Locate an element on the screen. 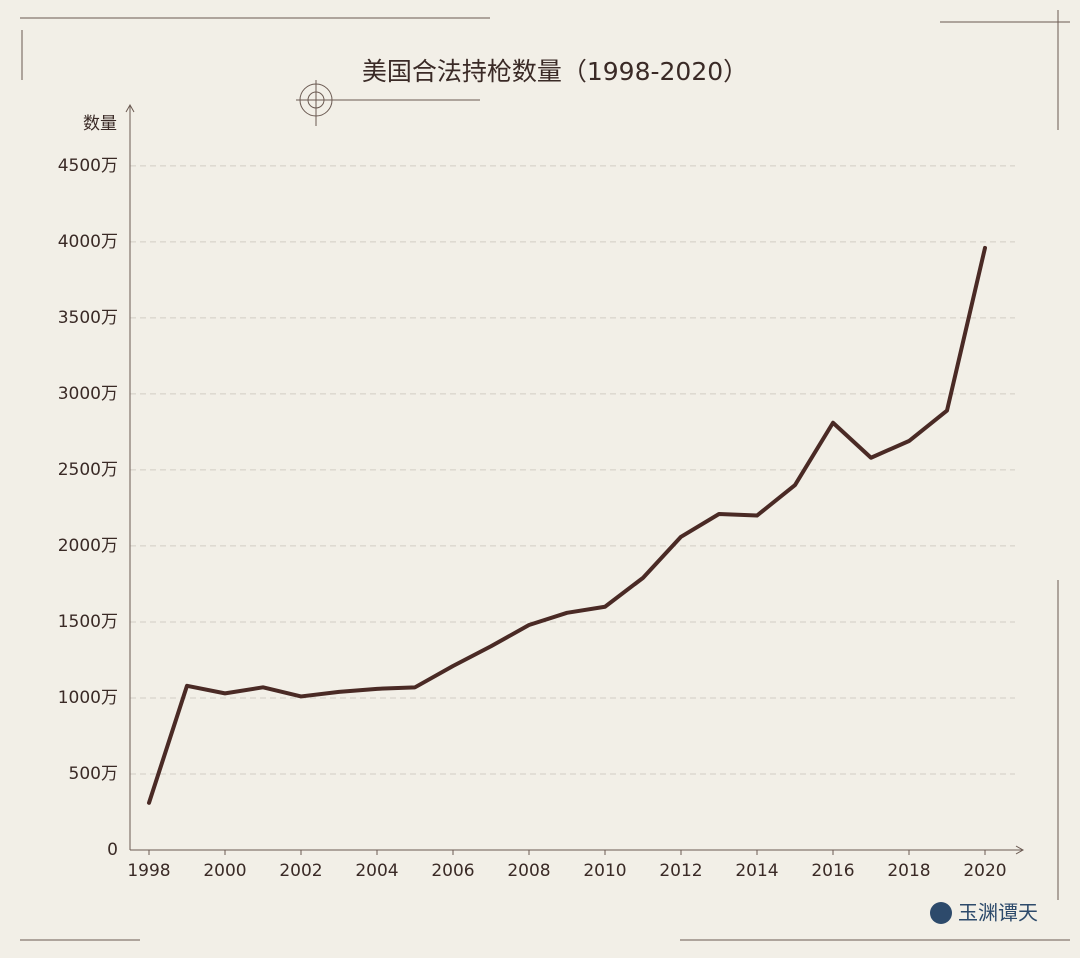  watermark: 玉渊谭天 is located at coordinates (998, 913).